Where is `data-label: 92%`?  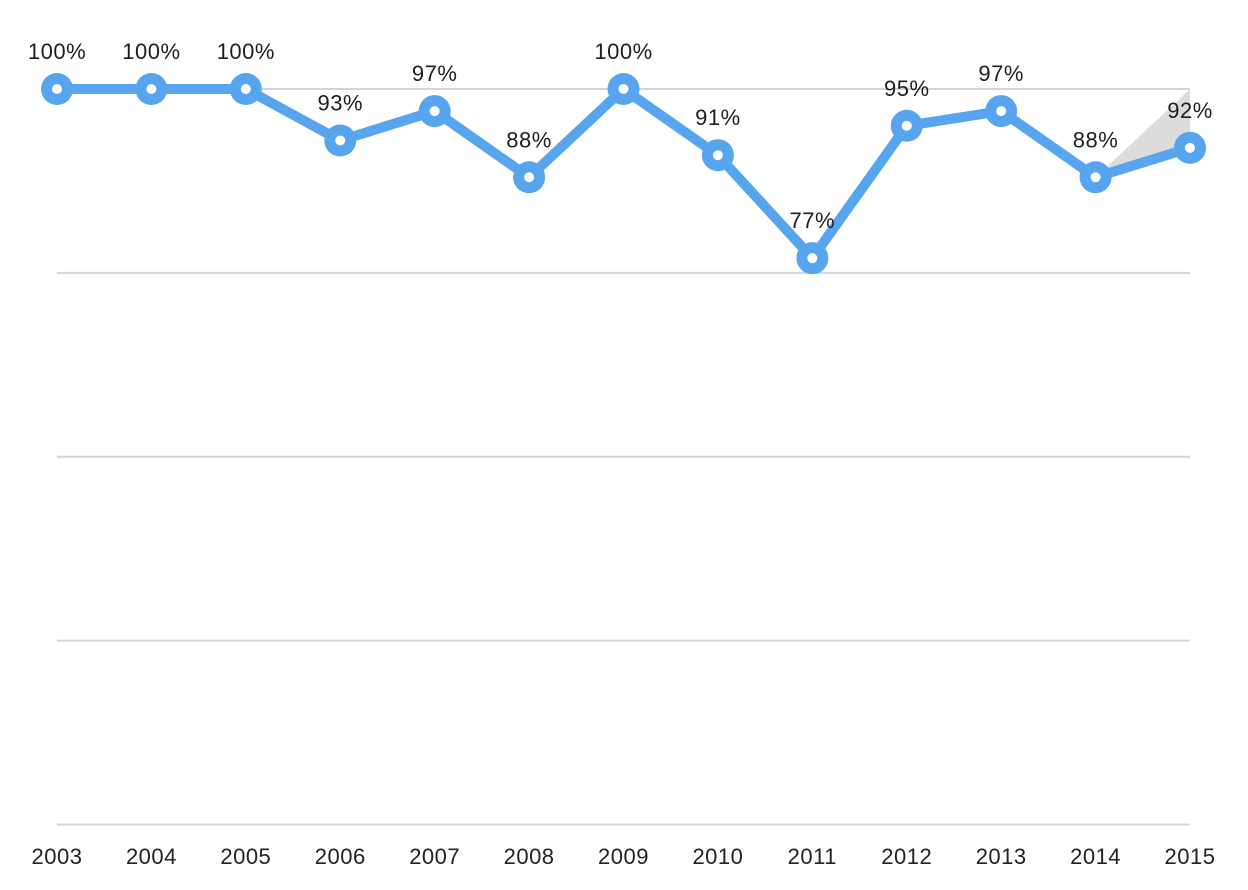 data-label: 92% is located at coordinates (1190, 110).